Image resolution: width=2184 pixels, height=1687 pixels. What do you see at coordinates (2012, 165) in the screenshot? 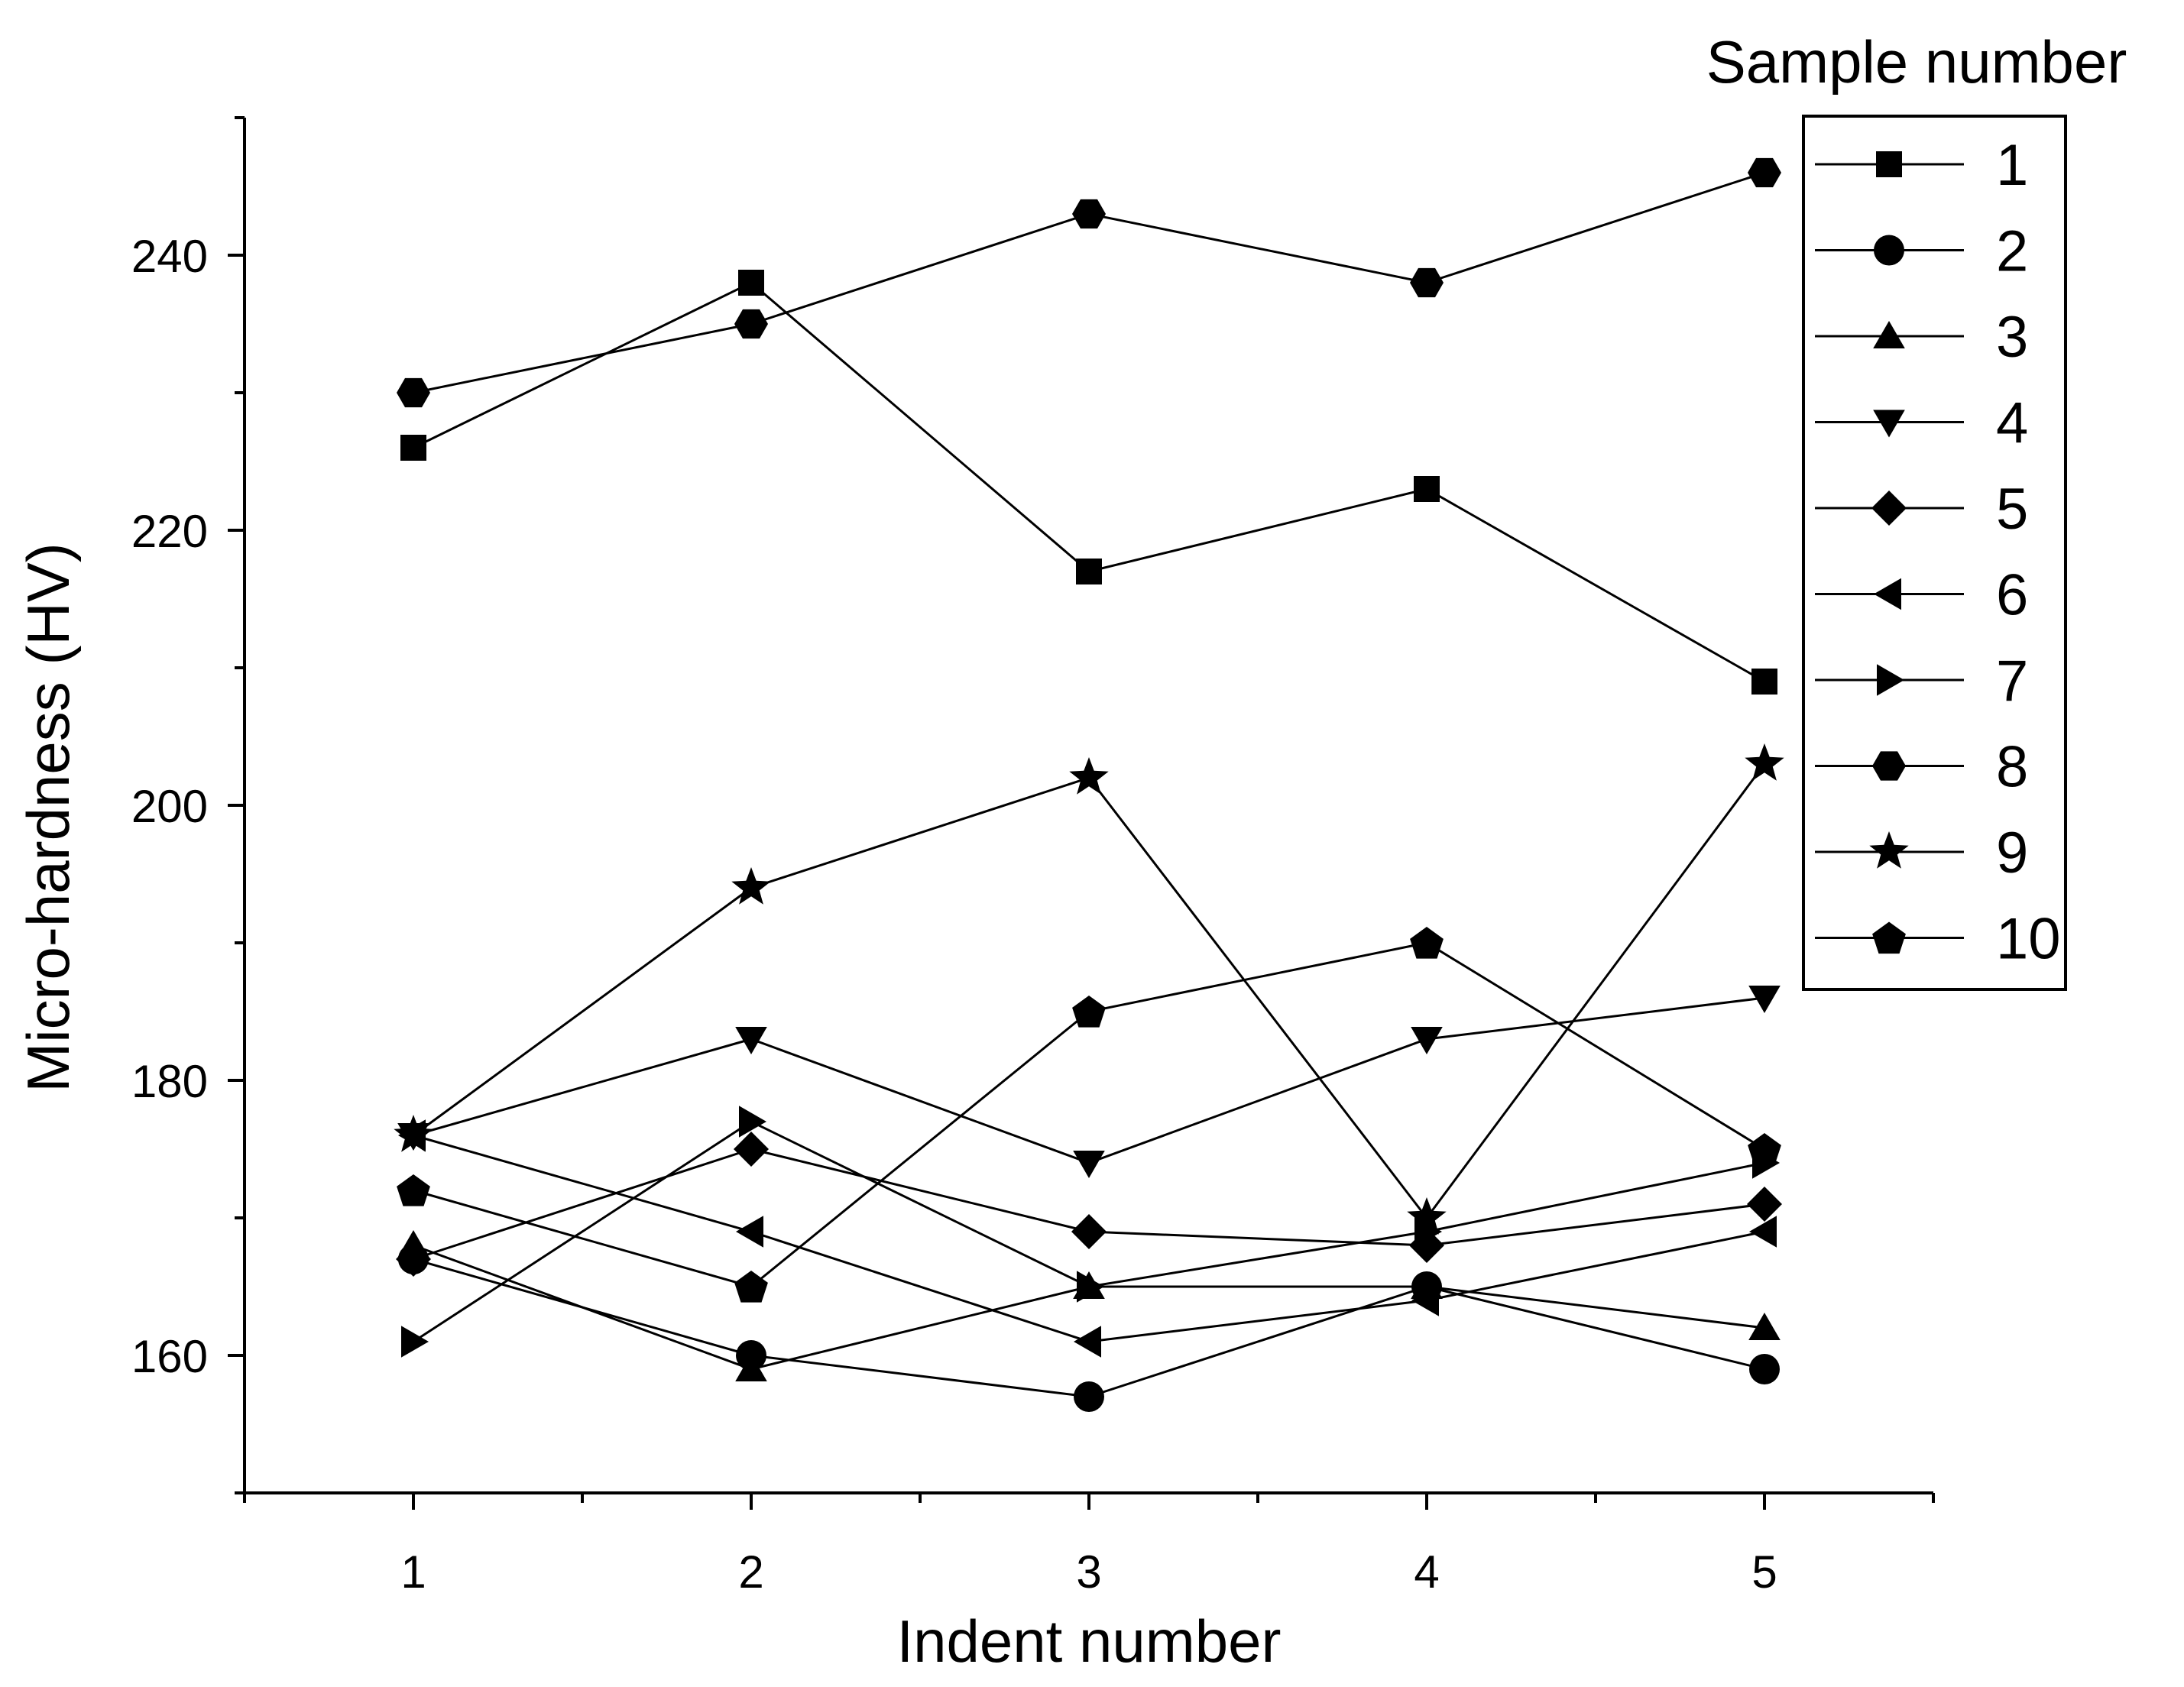
I see `legend-label: 1` at bounding box center [2012, 165].